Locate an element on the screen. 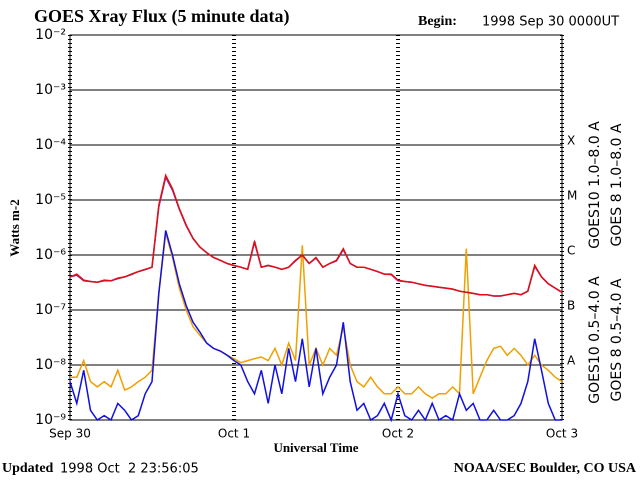  class-label: A is located at coordinates (571, 361).